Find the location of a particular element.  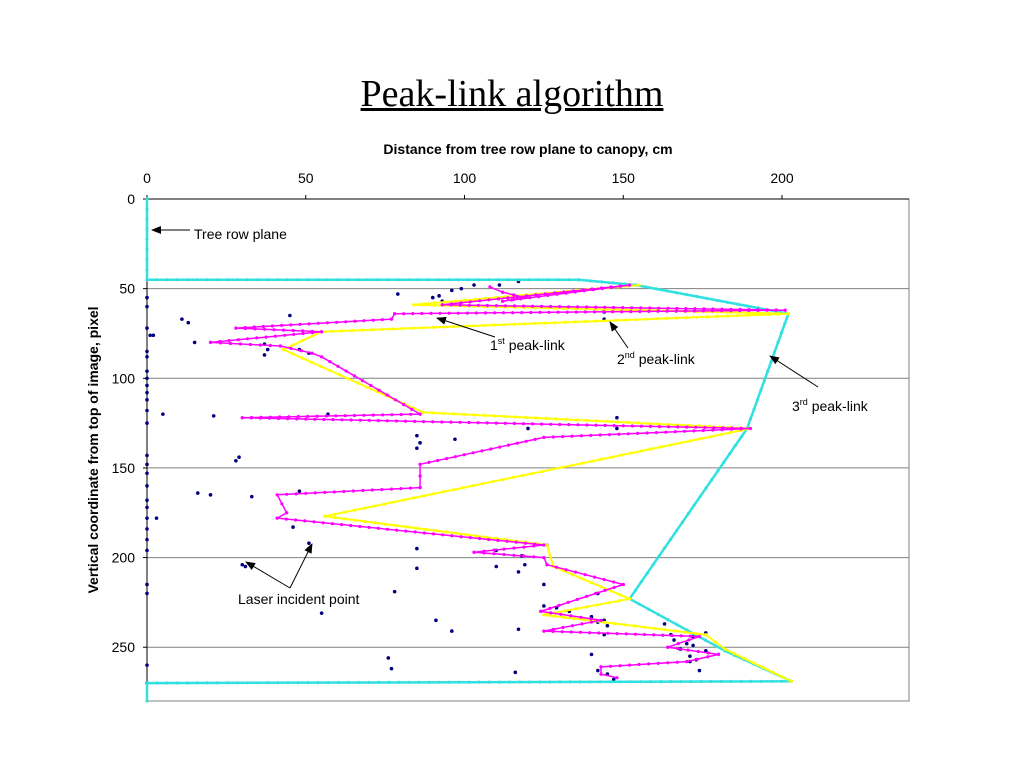

y-tick-label: 50 is located at coordinates (127, 289).